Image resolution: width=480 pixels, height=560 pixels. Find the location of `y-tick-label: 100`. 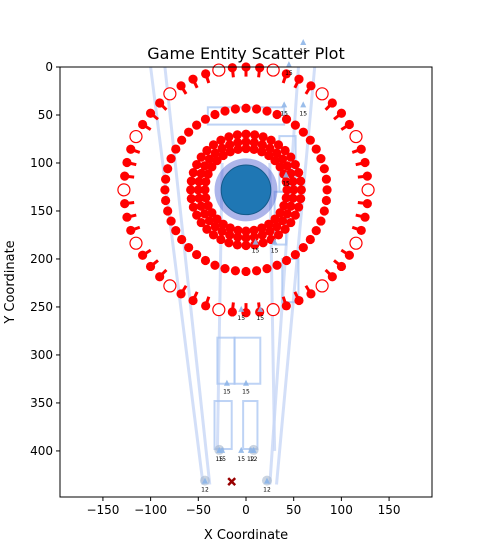

y-tick-label: 100 is located at coordinates (41, 163).